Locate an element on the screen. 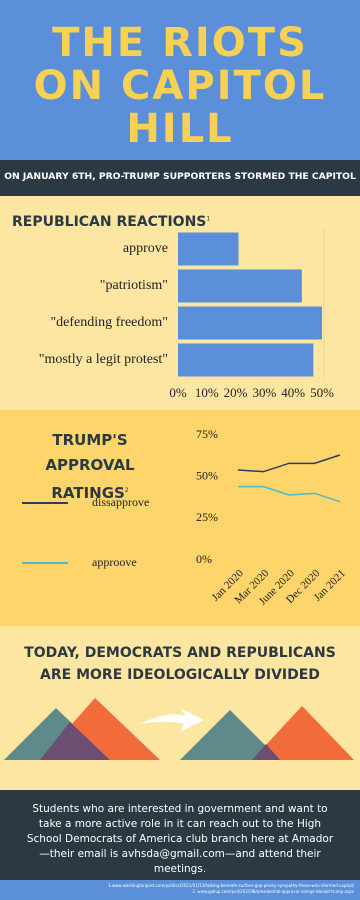  chart-title: REPUBLICAN REACTIONS1 is located at coordinates (111, 222).